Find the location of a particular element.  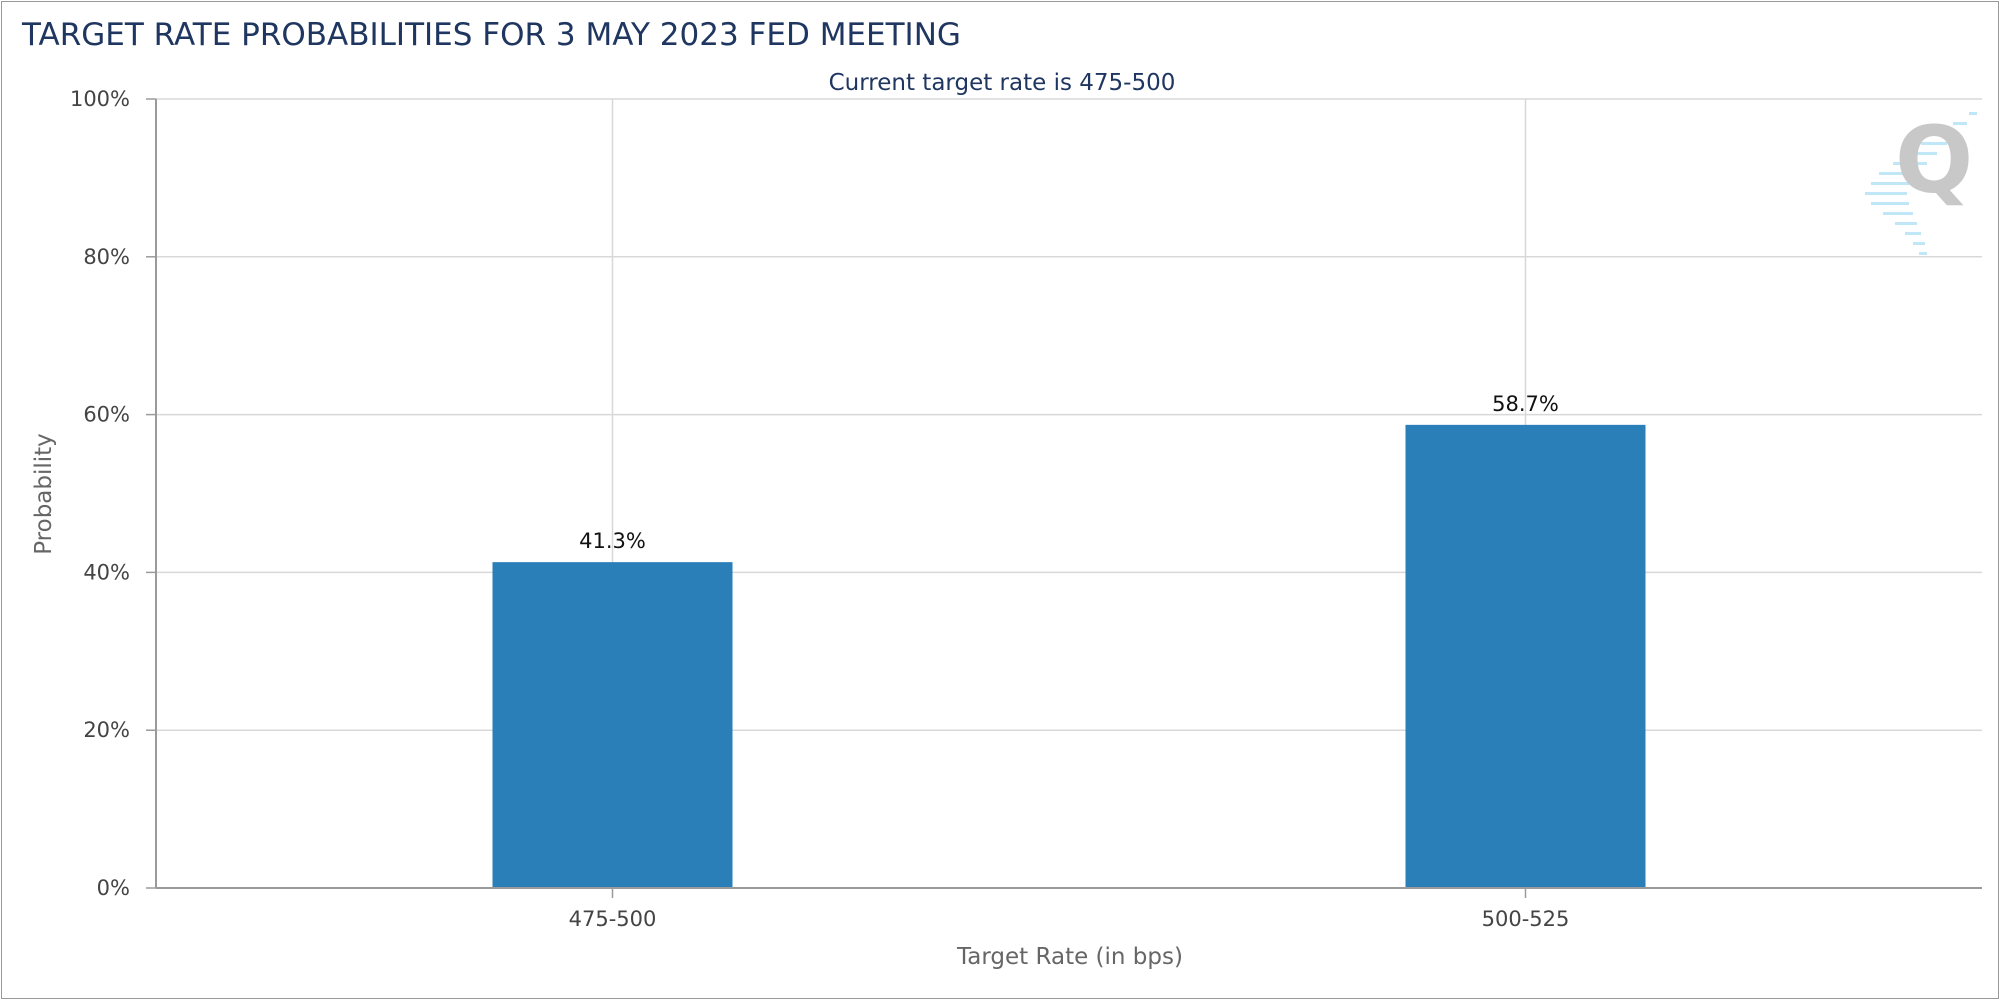

y-tick-label: 40% is located at coordinates (106, 572).